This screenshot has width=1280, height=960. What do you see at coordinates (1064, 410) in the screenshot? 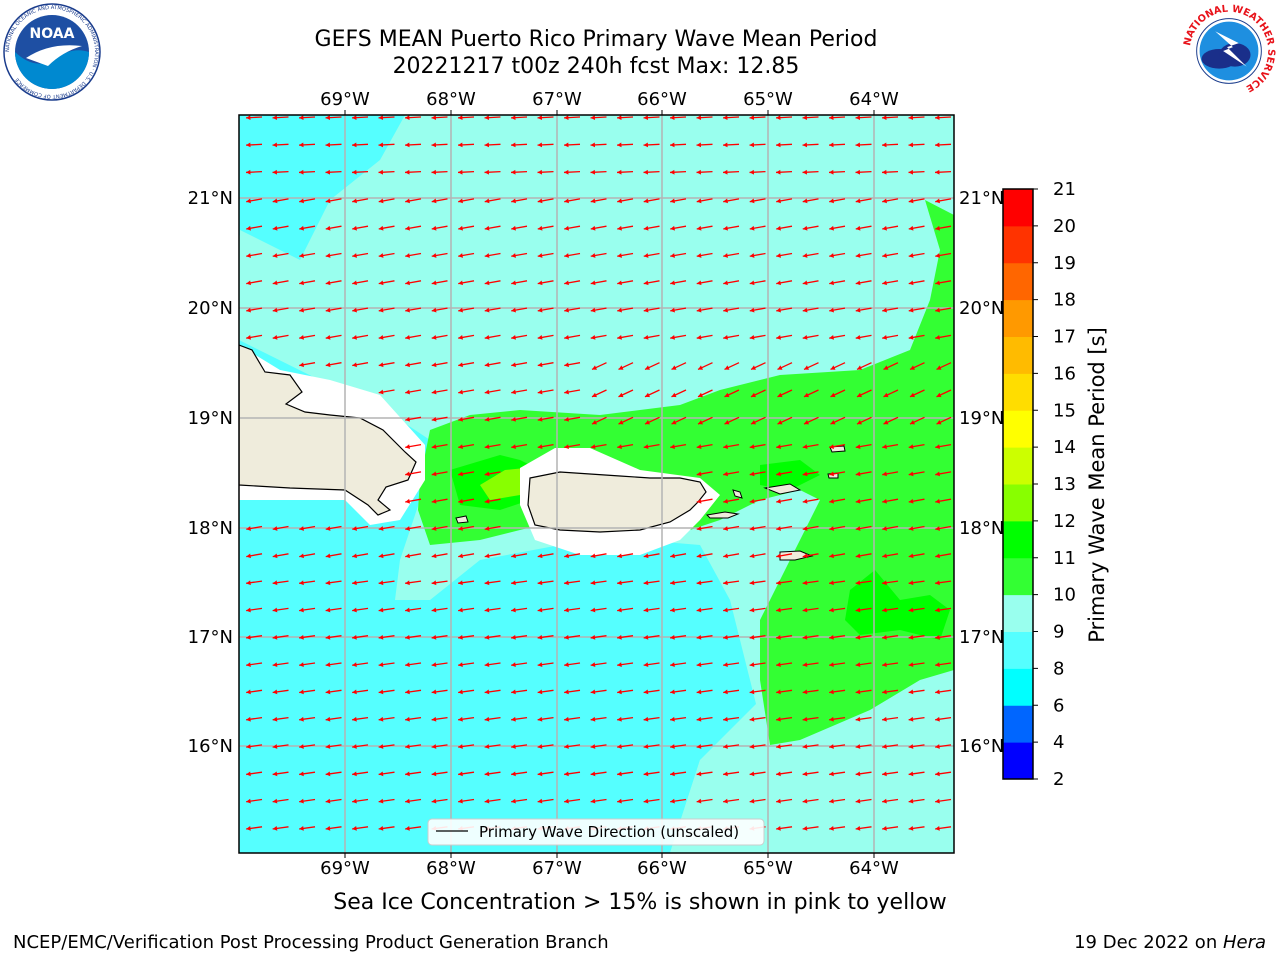
I see `colorbar-tick-label: 15` at bounding box center [1064, 410].